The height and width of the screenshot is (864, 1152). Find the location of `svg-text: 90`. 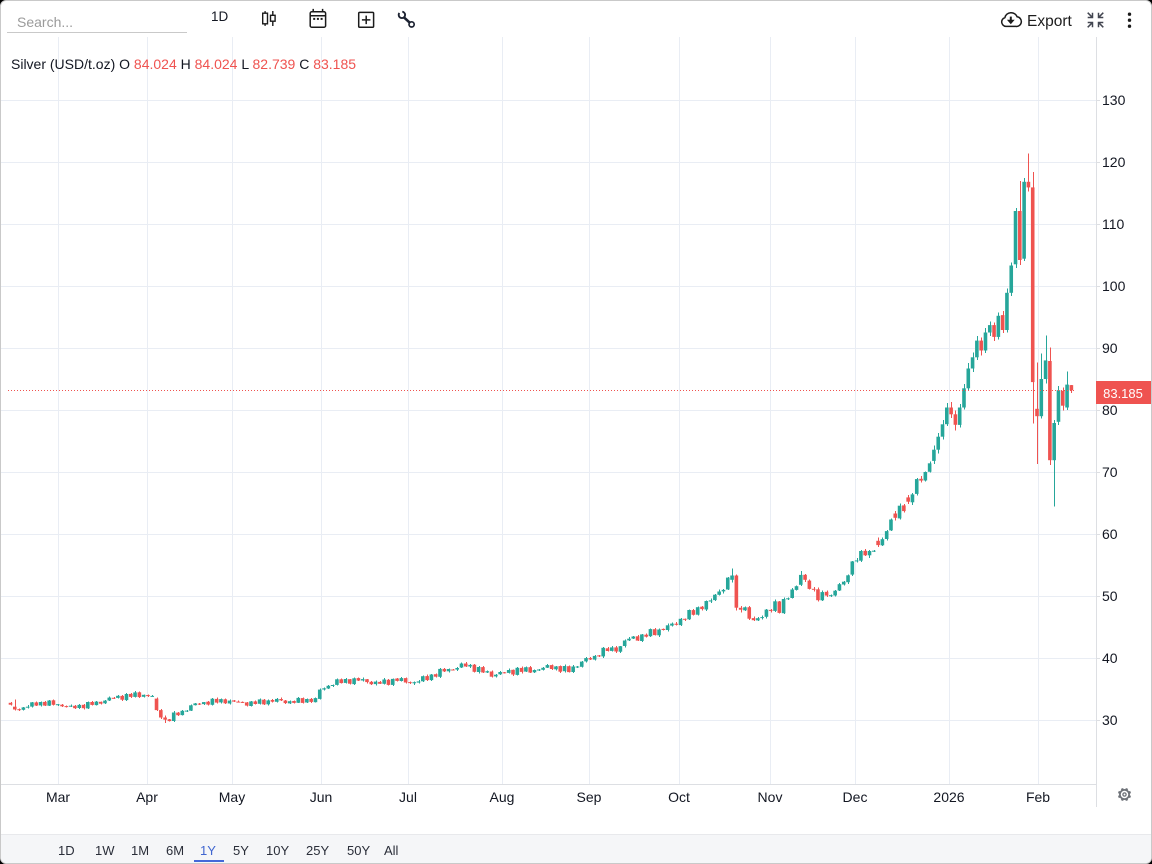

svg-text: 90 is located at coordinates (1110, 348).